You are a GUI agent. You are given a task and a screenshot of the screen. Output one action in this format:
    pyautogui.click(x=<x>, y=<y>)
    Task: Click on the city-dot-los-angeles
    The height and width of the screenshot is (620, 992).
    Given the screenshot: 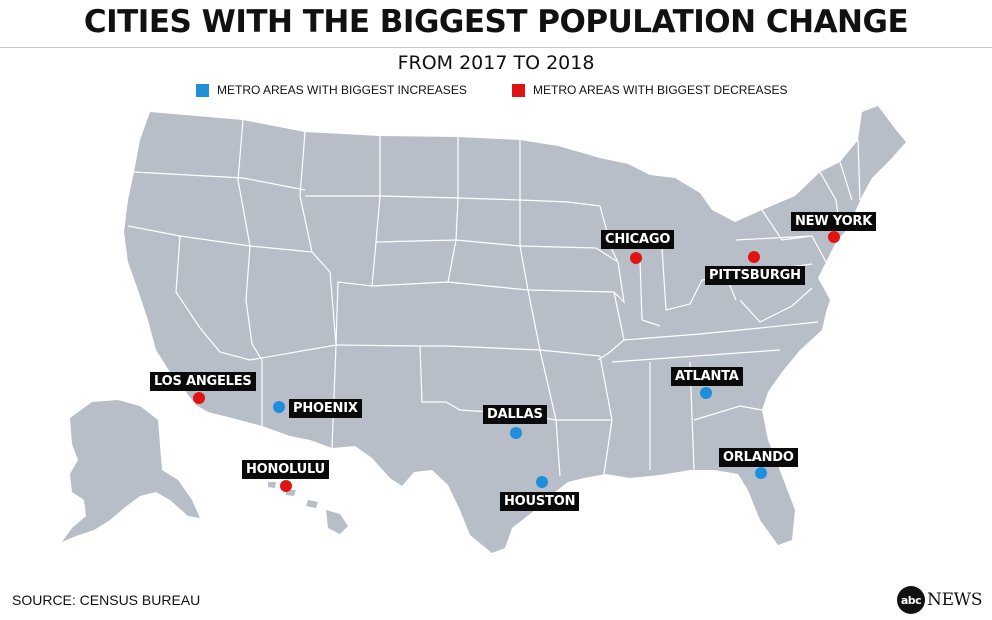 What is the action you would take?
    pyautogui.click(x=199, y=398)
    